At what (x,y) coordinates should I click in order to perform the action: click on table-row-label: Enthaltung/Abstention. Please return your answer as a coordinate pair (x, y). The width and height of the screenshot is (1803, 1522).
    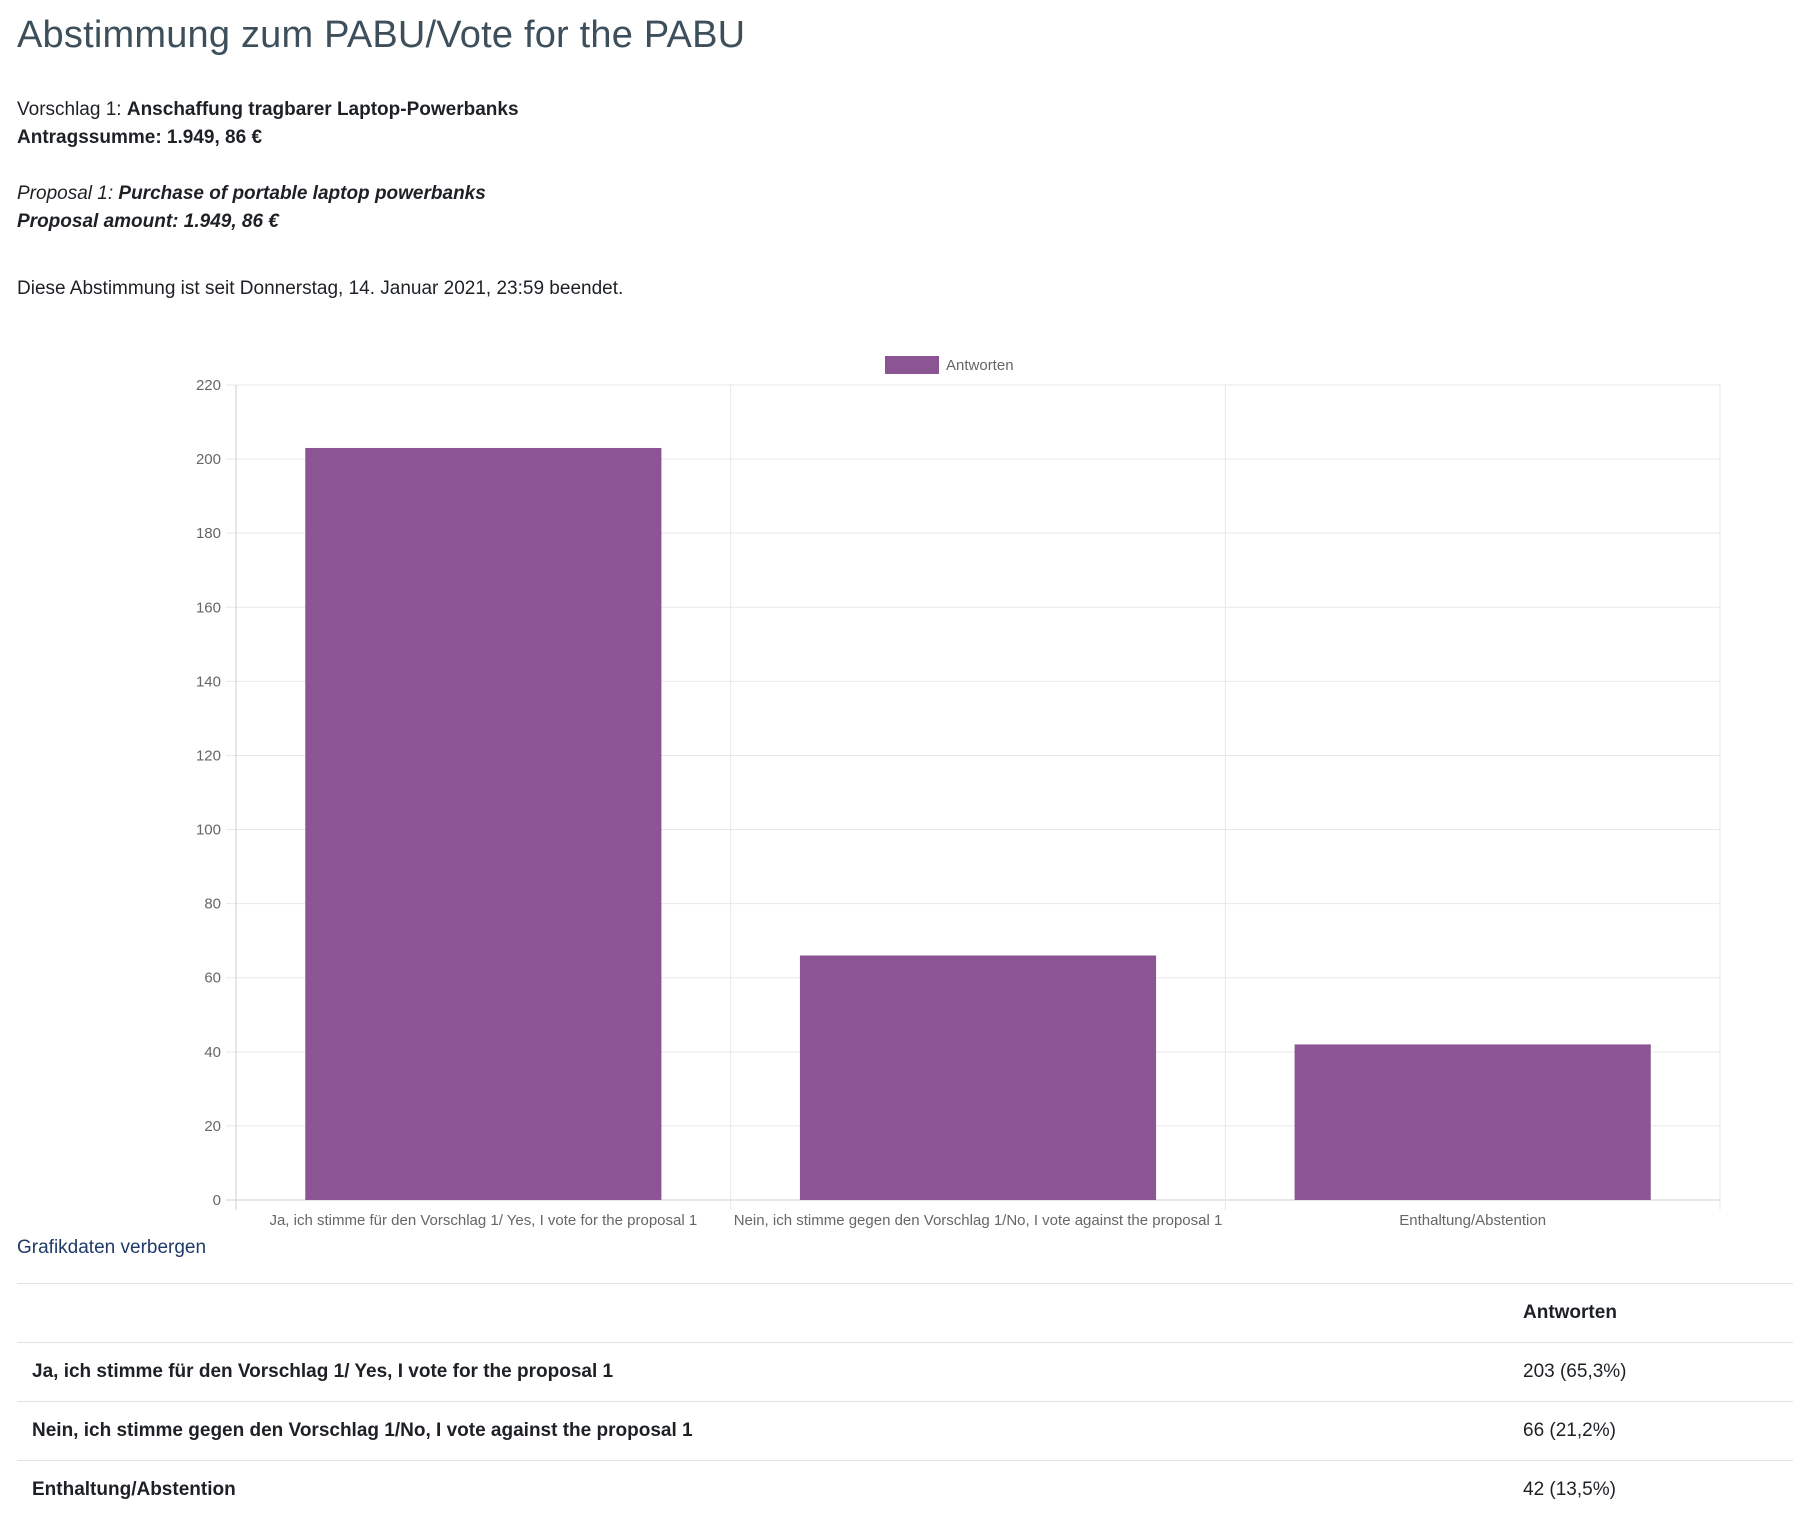
    Looking at the image, I should click on (762, 1489).